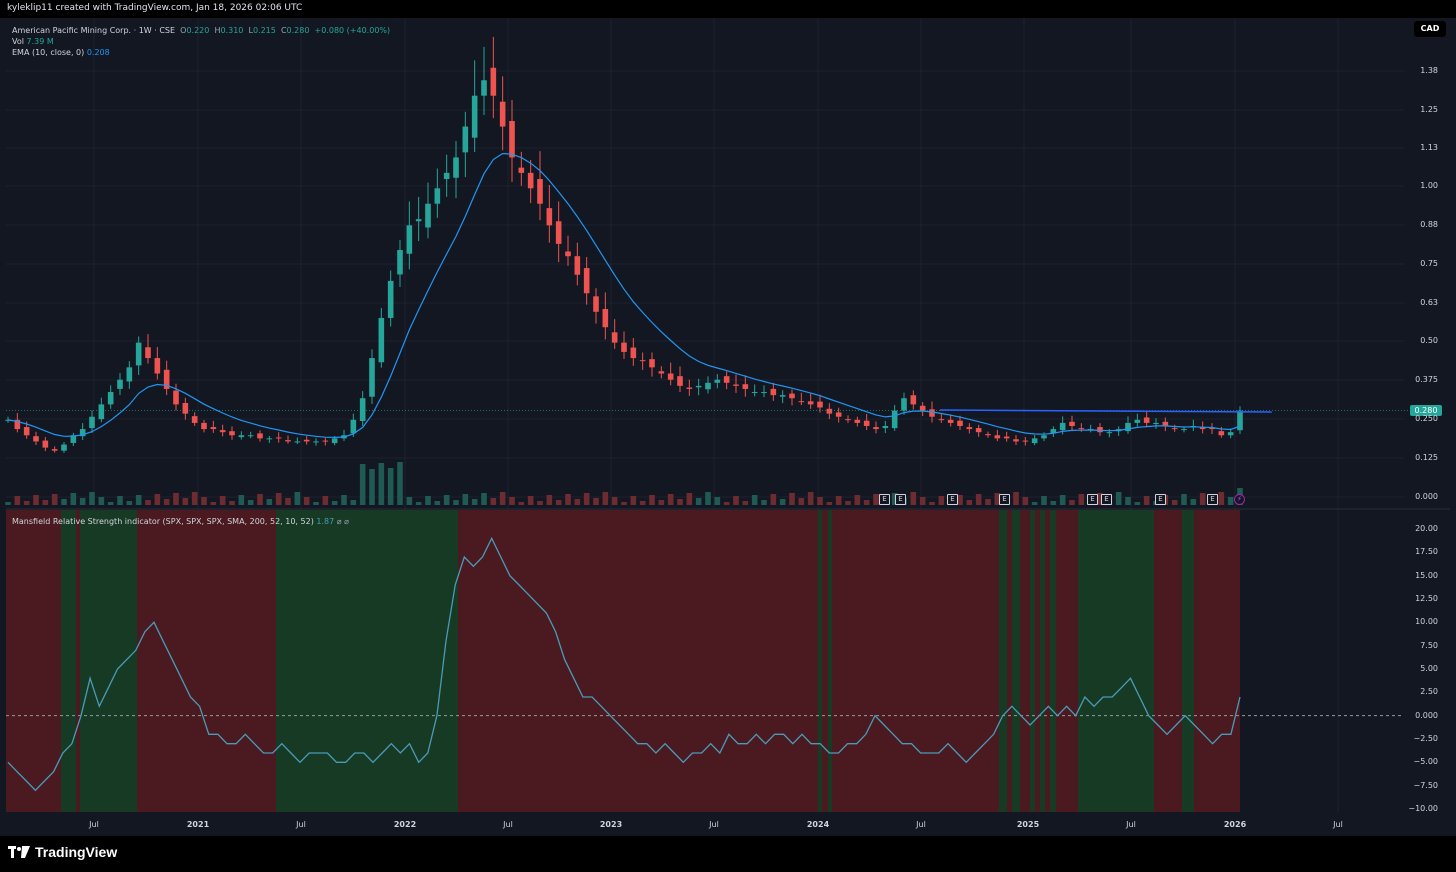 Image resolution: width=1456 pixels, height=872 pixels. I want to click on dividend-lightning-icon: ⚡, so click(1239, 499).